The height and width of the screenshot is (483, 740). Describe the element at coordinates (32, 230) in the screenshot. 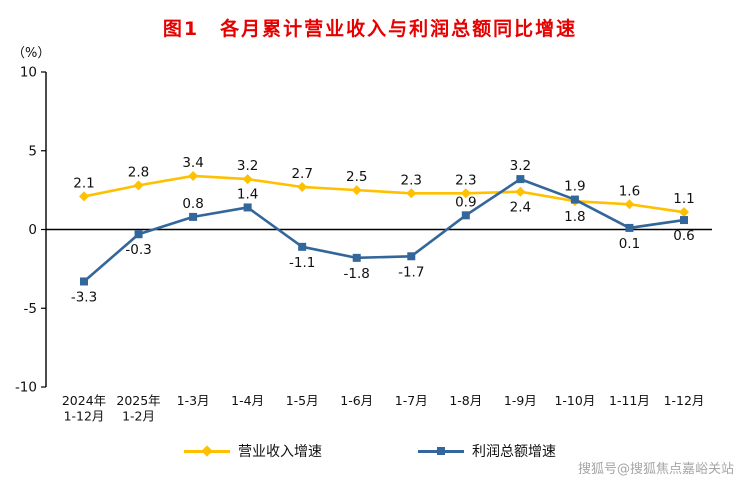

I see `y-tick-label: 0` at that location.